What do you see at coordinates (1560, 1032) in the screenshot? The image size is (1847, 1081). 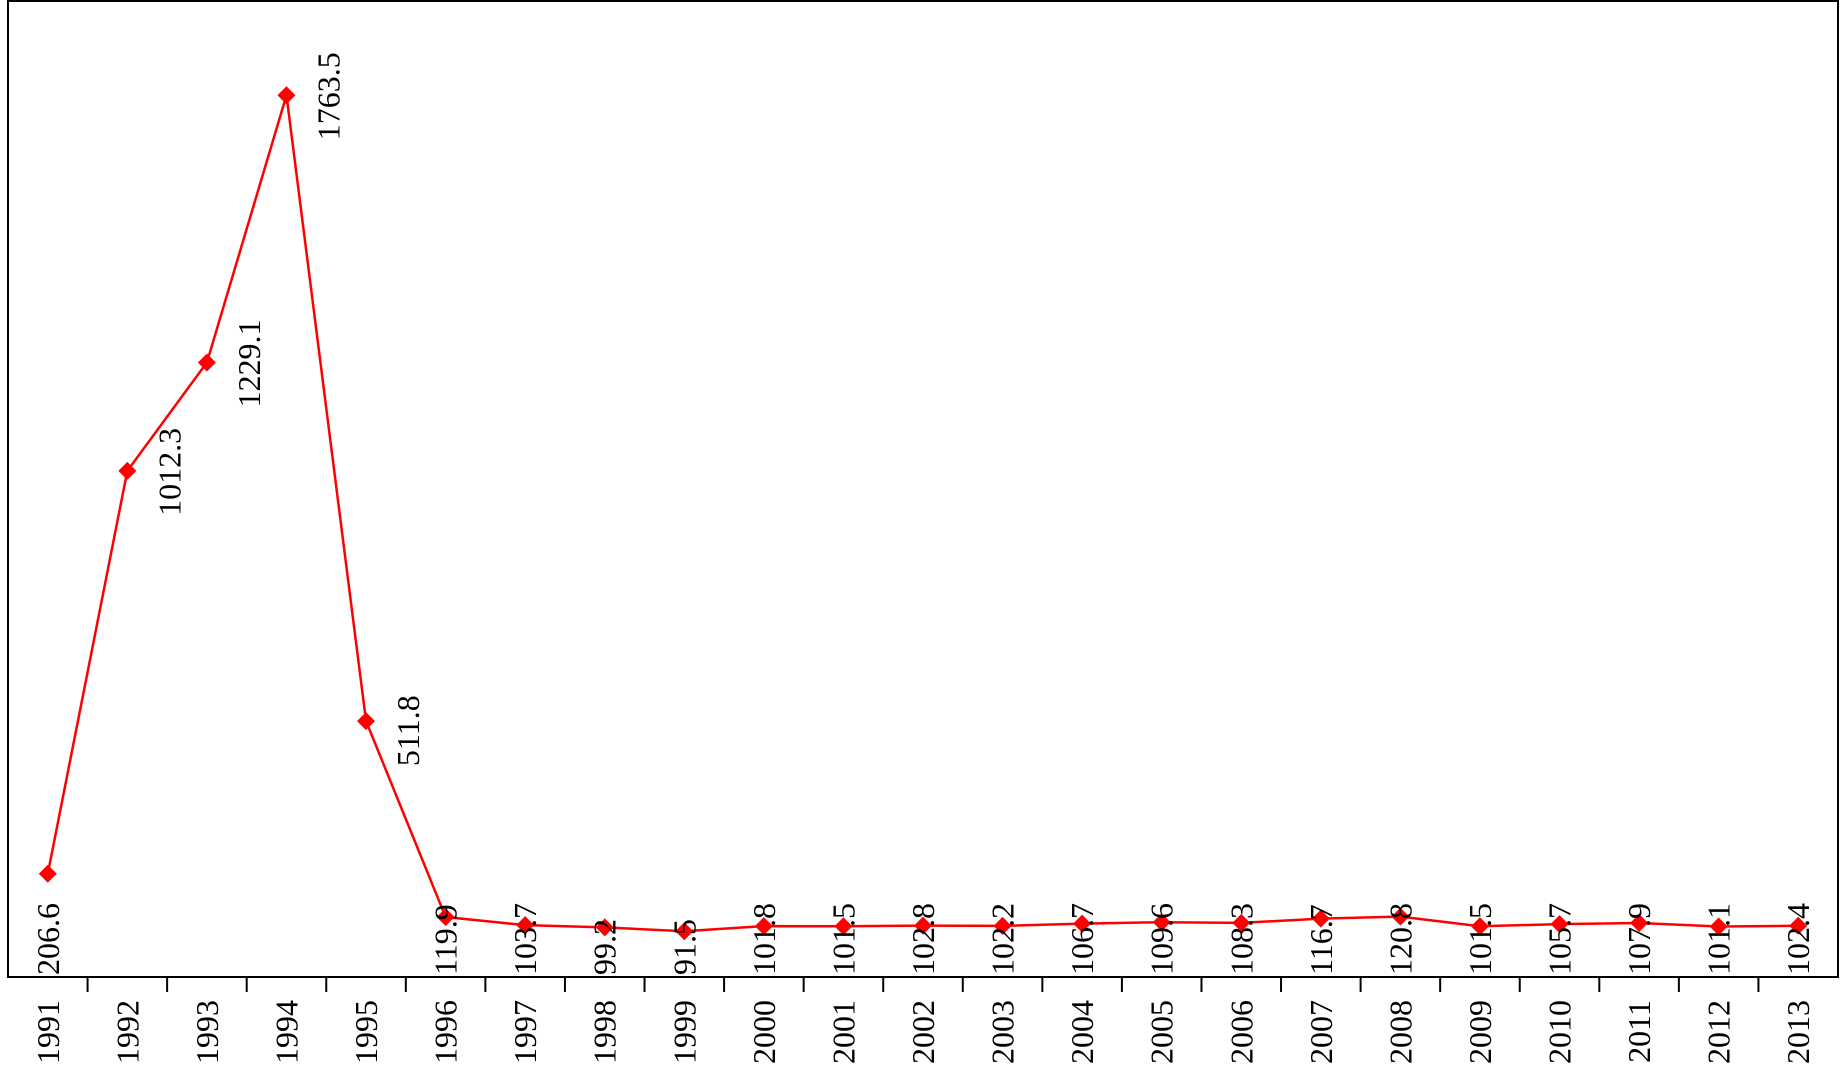 I see `x-tick-label-2010: 2010` at bounding box center [1560, 1032].